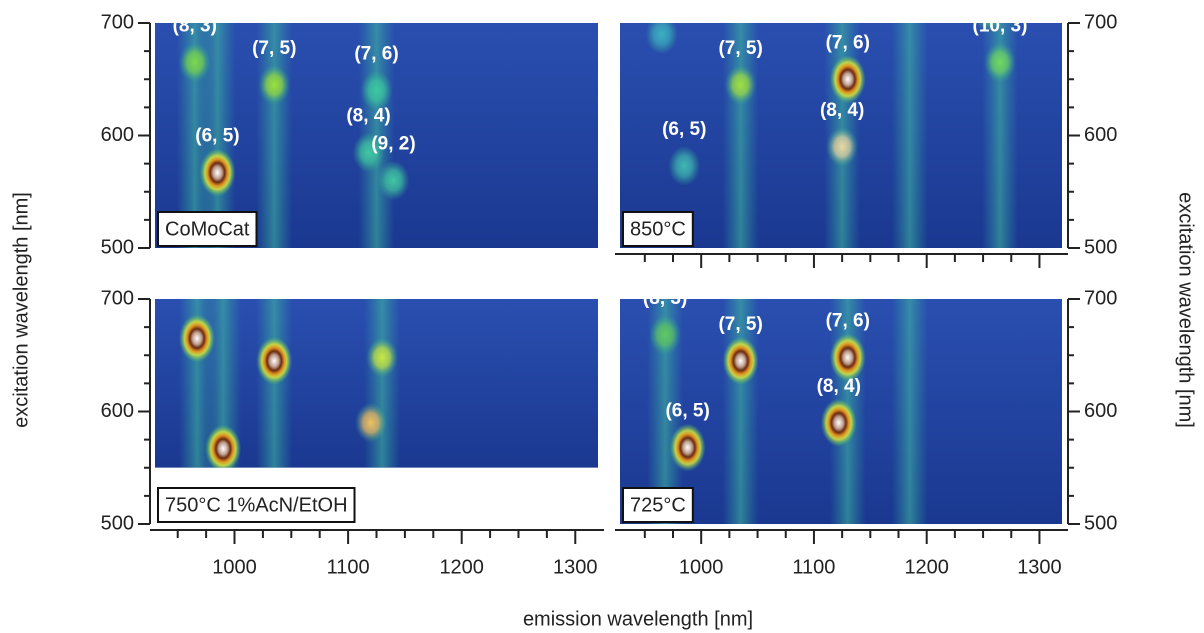 Image resolution: width=1204 pixels, height=633 pixels. Describe the element at coordinates (638, 619) in the screenshot. I see `x-axis-title: emission wavelength [nm]` at that location.